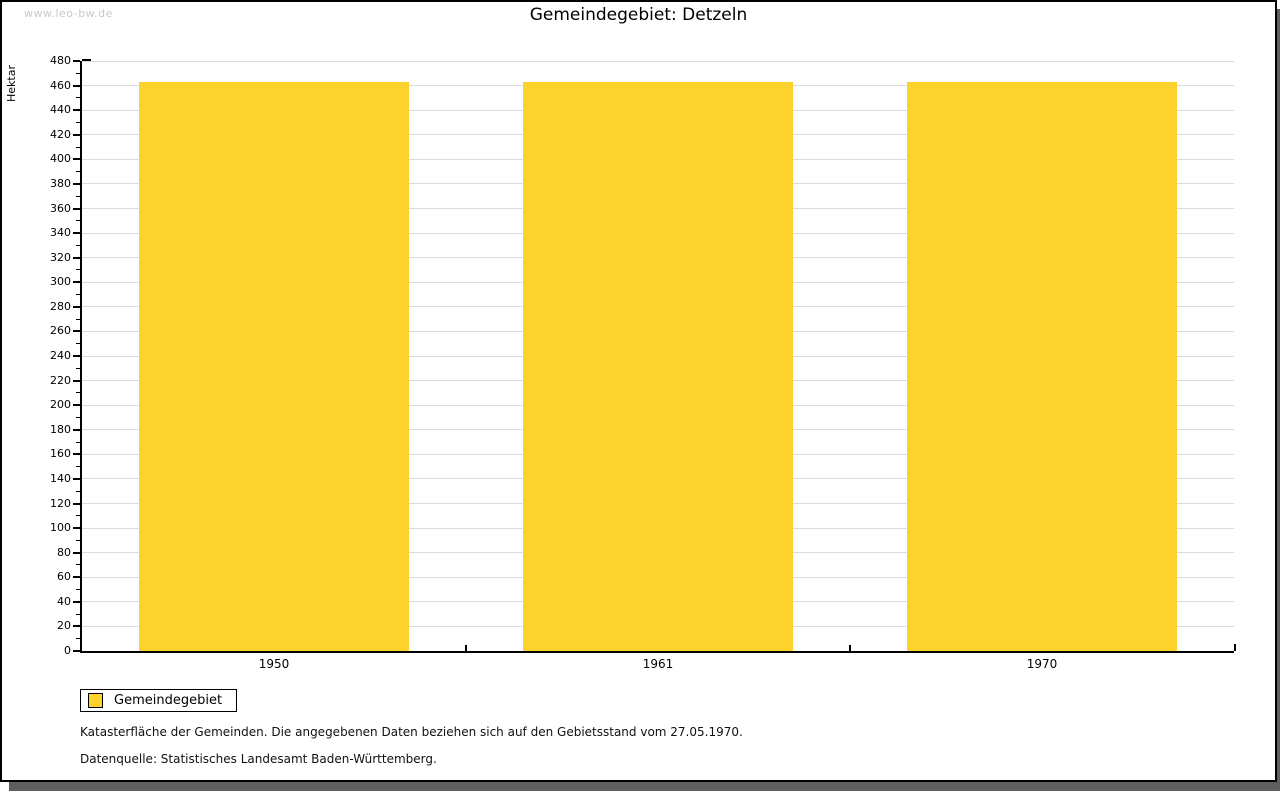 This screenshot has width=1280, height=791. Describe the element at coordinates (168, 700) in the screenshot. I see `legend-label: Gemeindegebiet` at that location.